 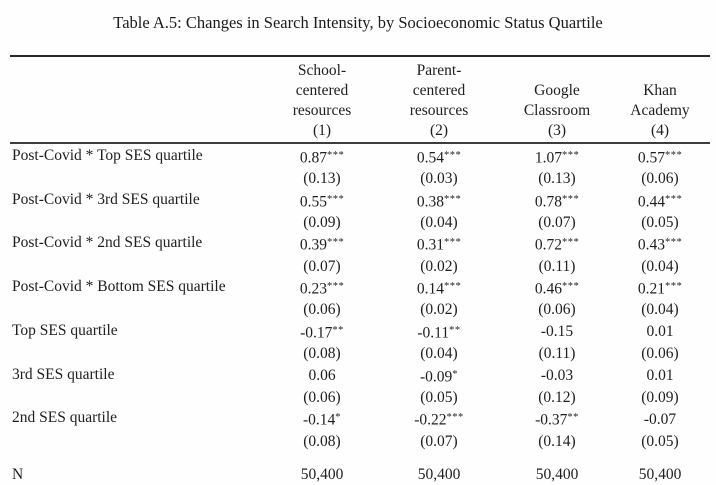 I want to click on column-header-3: Google Classroom (3), so click(x=557, y=100).